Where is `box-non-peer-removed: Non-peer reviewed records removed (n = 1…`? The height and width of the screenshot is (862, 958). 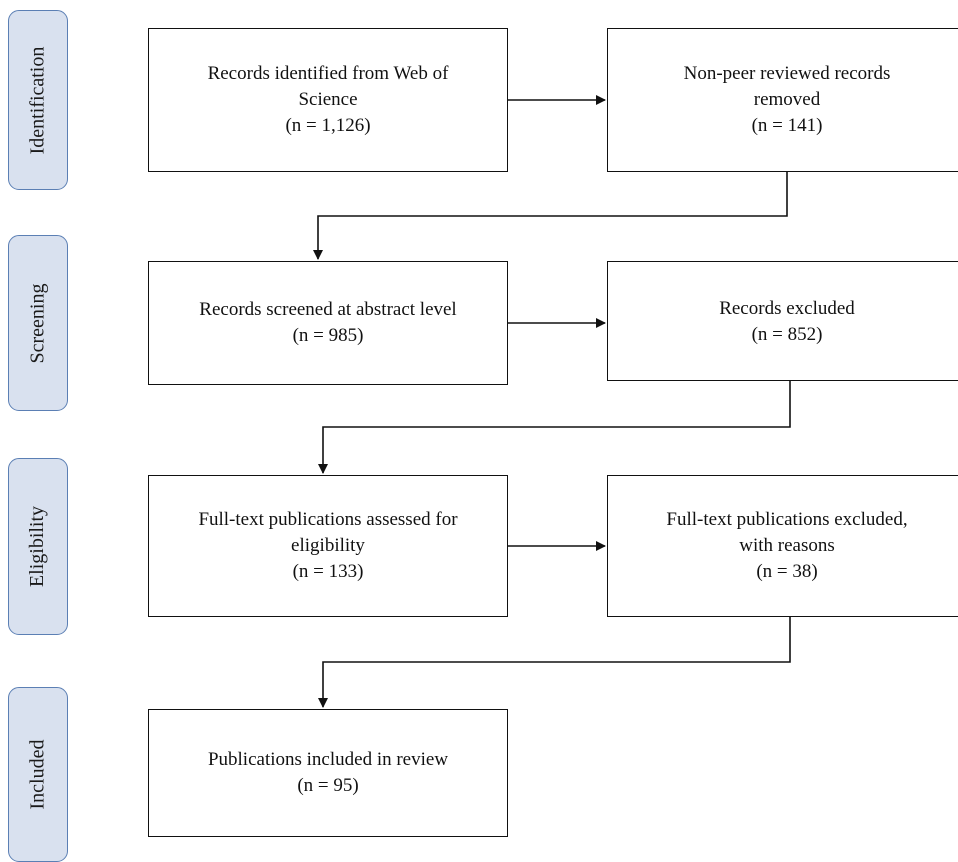
box-non-peer-removed: Non-peer reviewed records removed (n = 1… is located at coordinates (782, 100).